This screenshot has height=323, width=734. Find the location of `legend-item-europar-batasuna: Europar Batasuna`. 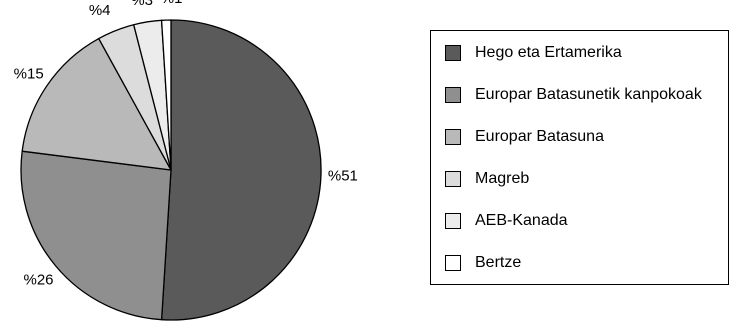

legend-item-europar-batasuna: Europar Batasuna is located at coordinates (524, 137).